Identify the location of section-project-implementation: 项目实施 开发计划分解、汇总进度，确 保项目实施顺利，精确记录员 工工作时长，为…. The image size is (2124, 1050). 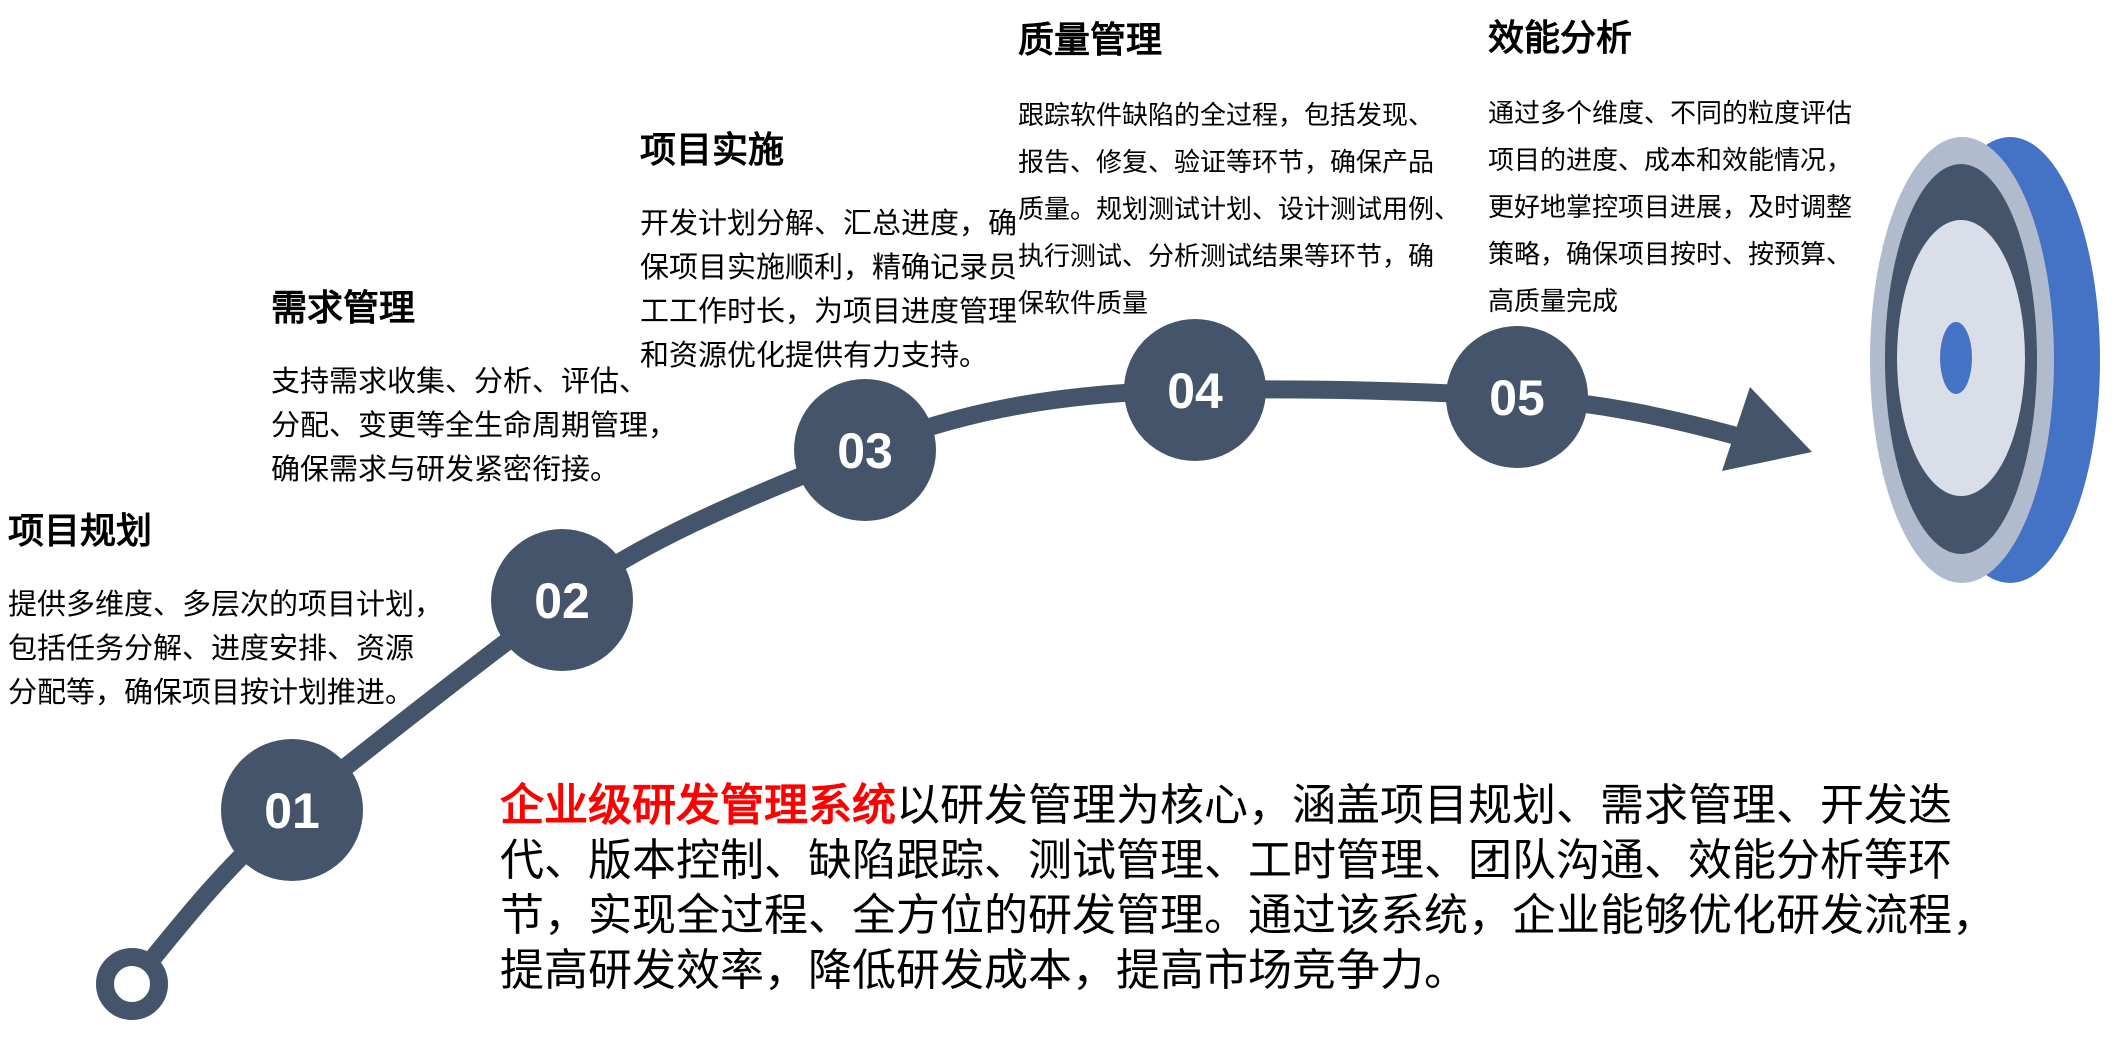
(828, 253).